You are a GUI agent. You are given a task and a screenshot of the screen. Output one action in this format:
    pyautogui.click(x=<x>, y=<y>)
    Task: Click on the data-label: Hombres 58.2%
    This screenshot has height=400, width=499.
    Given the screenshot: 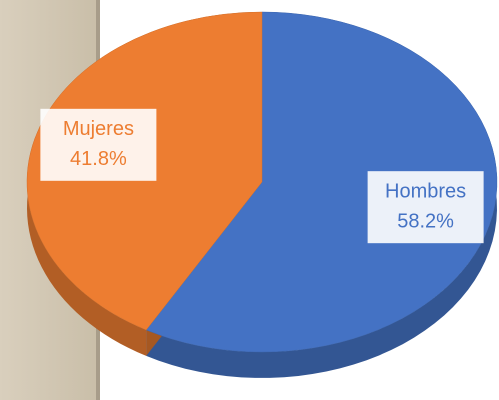 What is the action you would take?
    pyautogui.click(x=425, y=207)
    